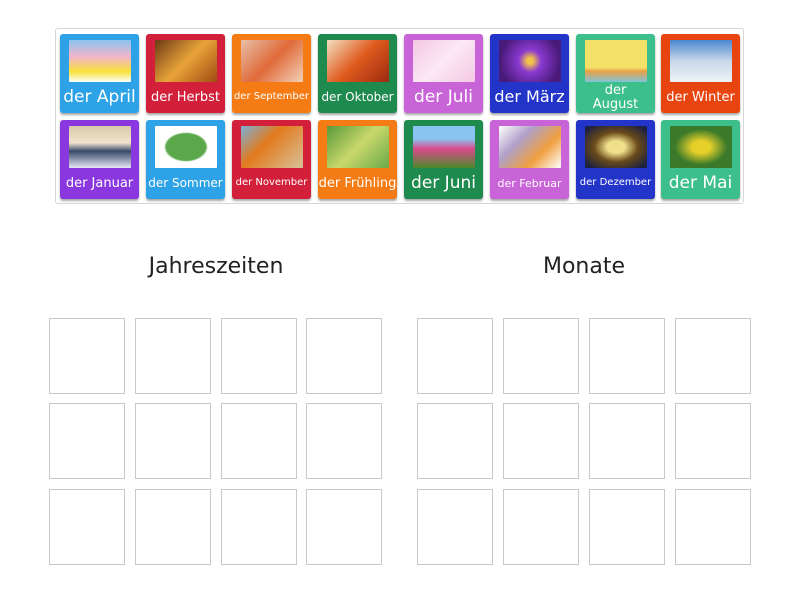 This screenshot has width=800, height=600. Describe the element at coordinates (99, 96) in the screenshot. I see `card-label: der April` at that location.